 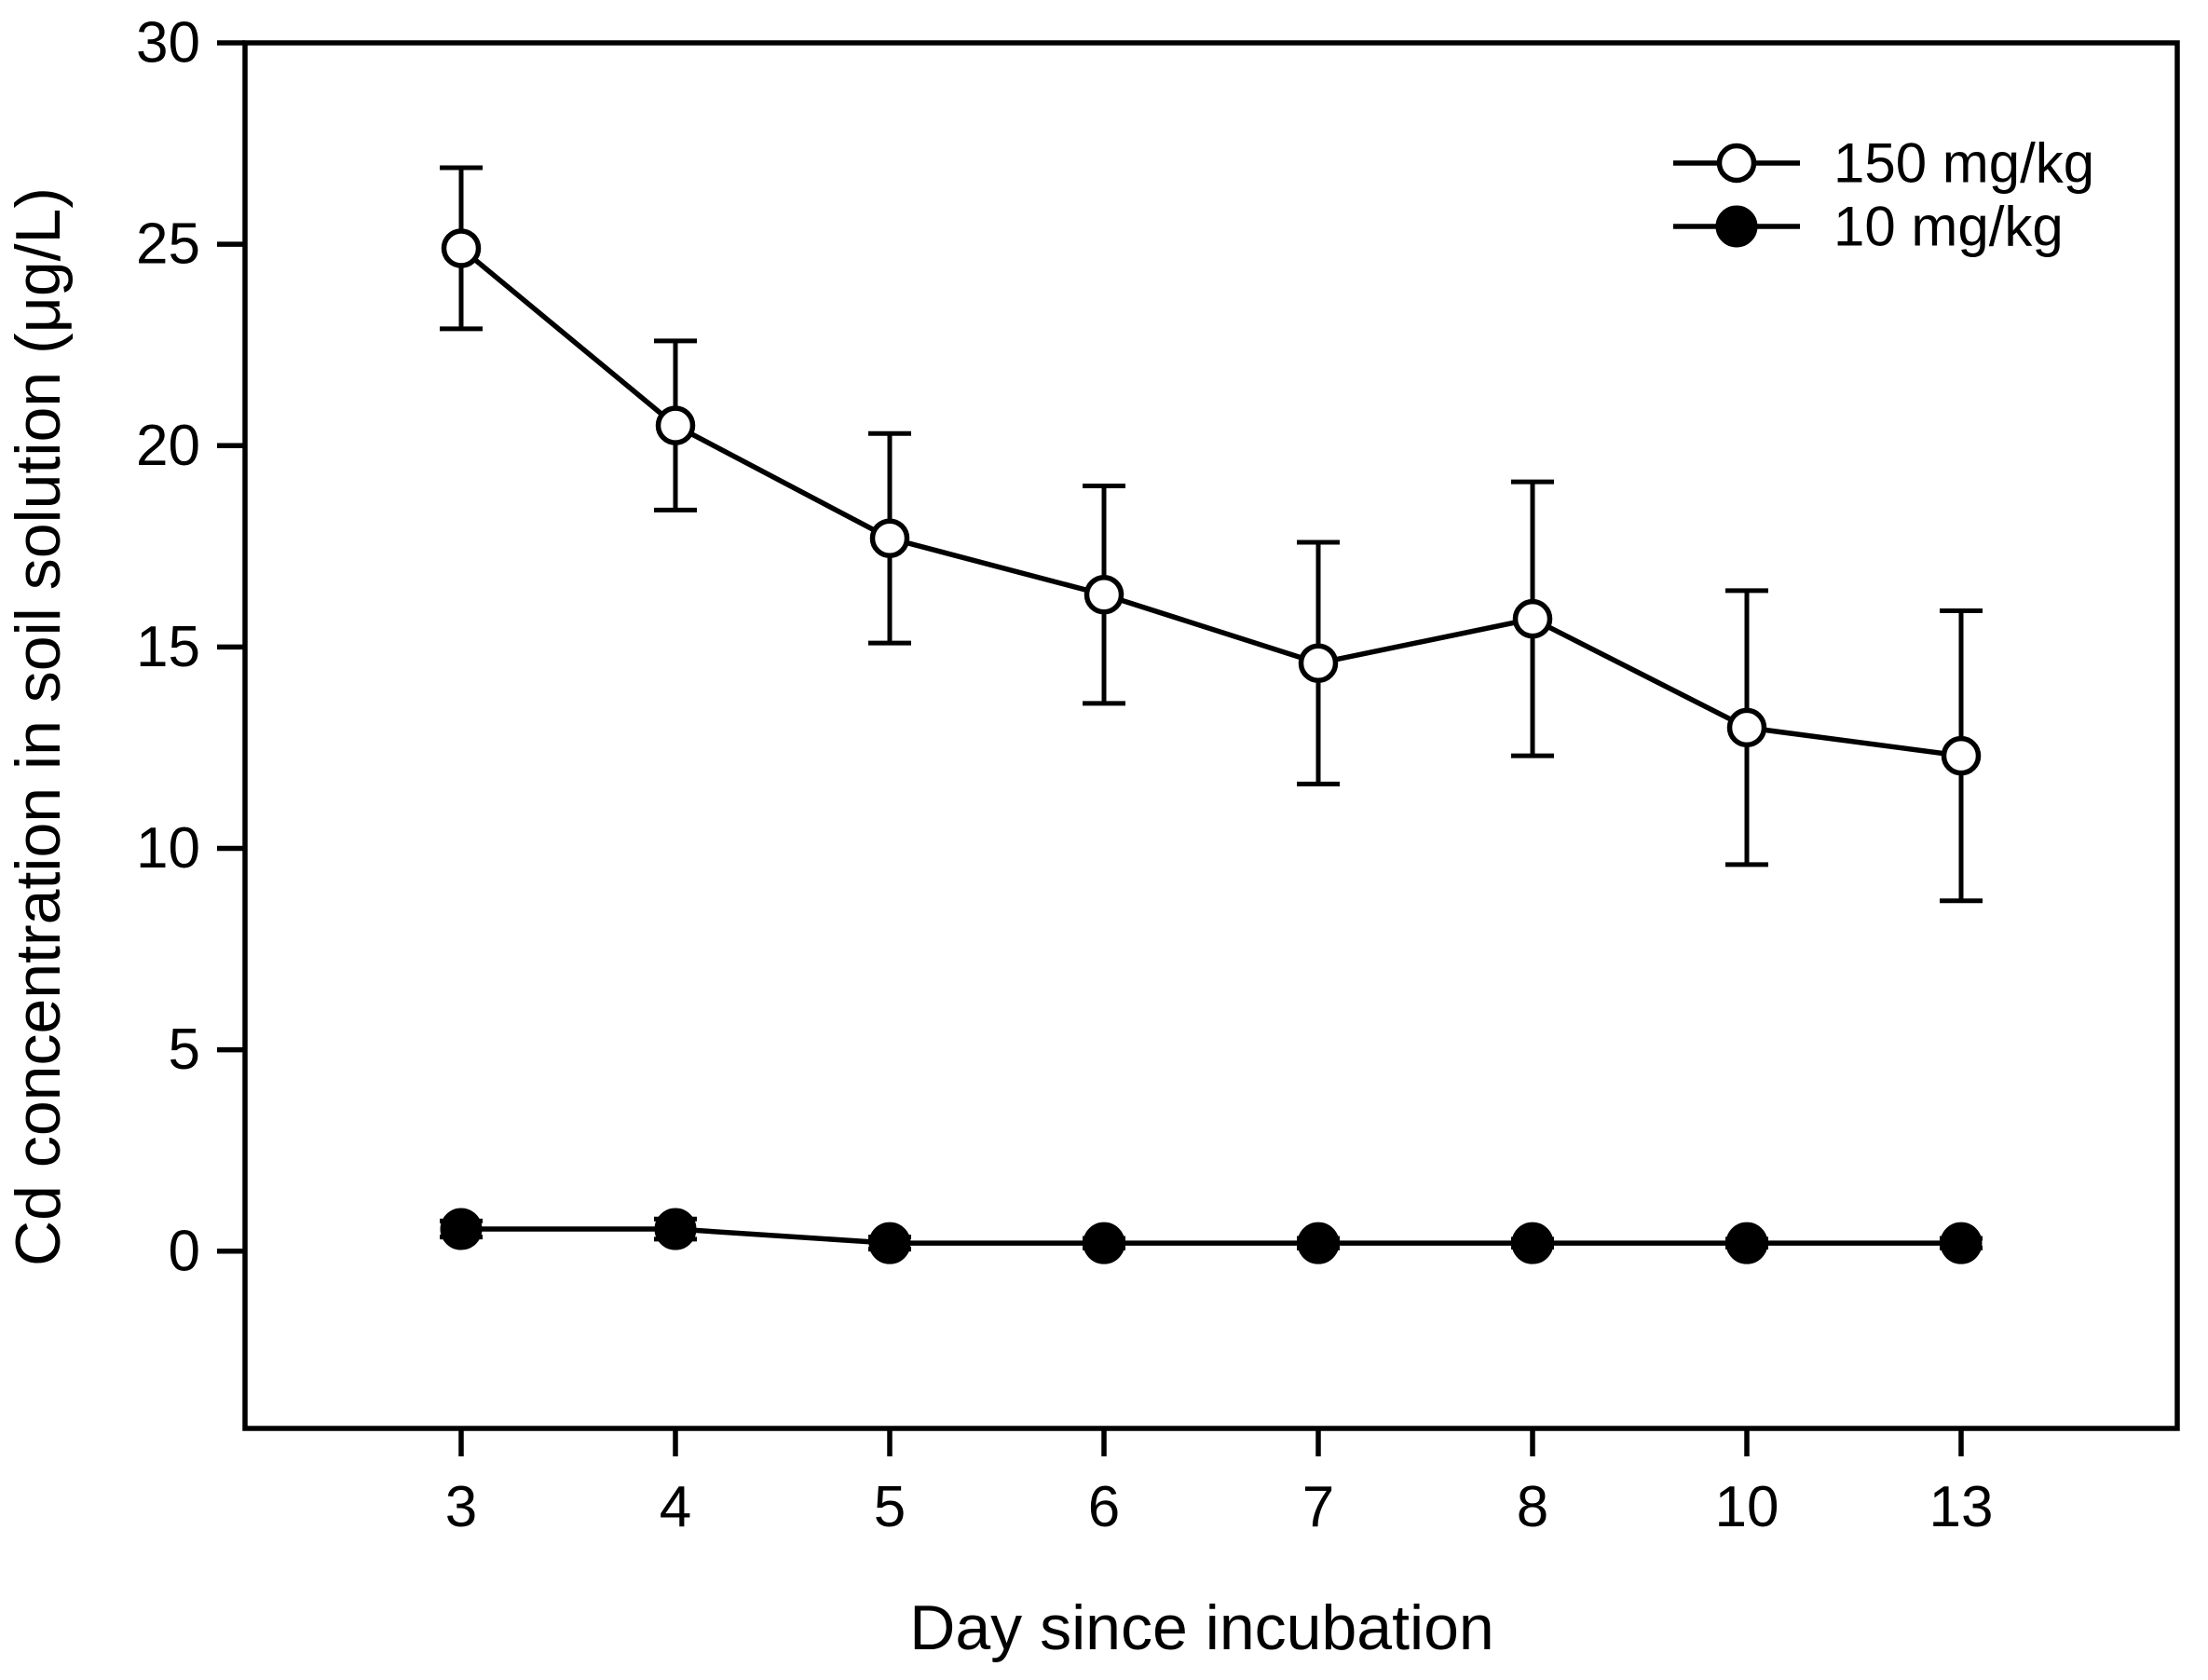 I want to click on x-tick-label: 8, so click(x=1532, y=1507).